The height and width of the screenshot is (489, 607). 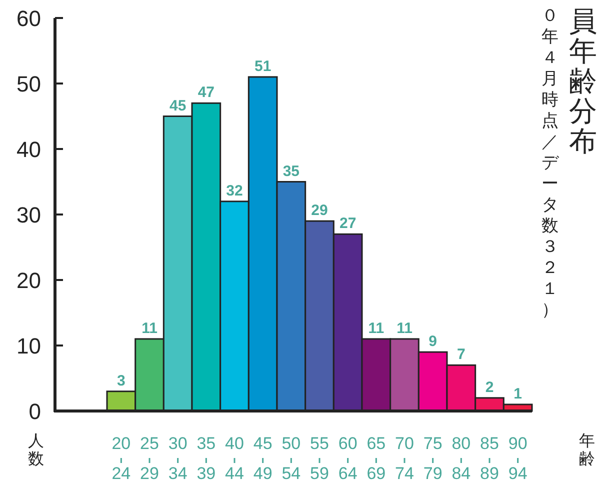 I want to click on data-label: 51, so click(x=263, y=66).